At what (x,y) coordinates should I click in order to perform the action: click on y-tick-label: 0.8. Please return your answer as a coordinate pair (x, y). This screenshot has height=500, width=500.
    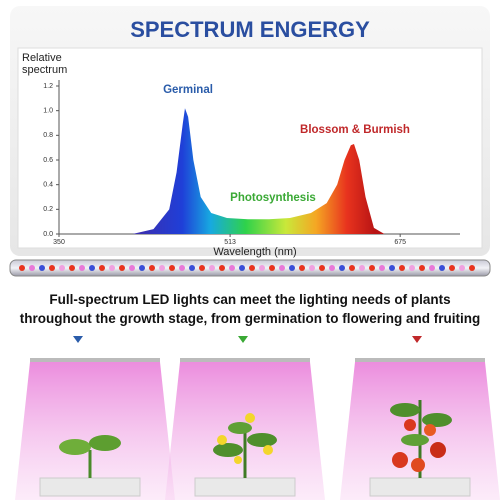
    Looking at the image, I should click on (48, 135).